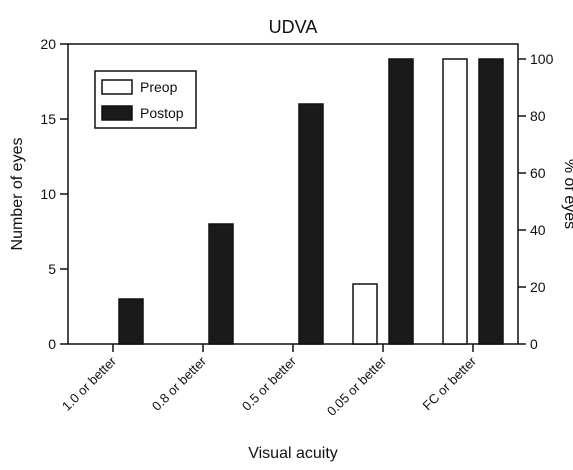 The height and width of the screenshot is (470, 573). I want to click on y-axis-title: Number of eyes, so click(17, 194).